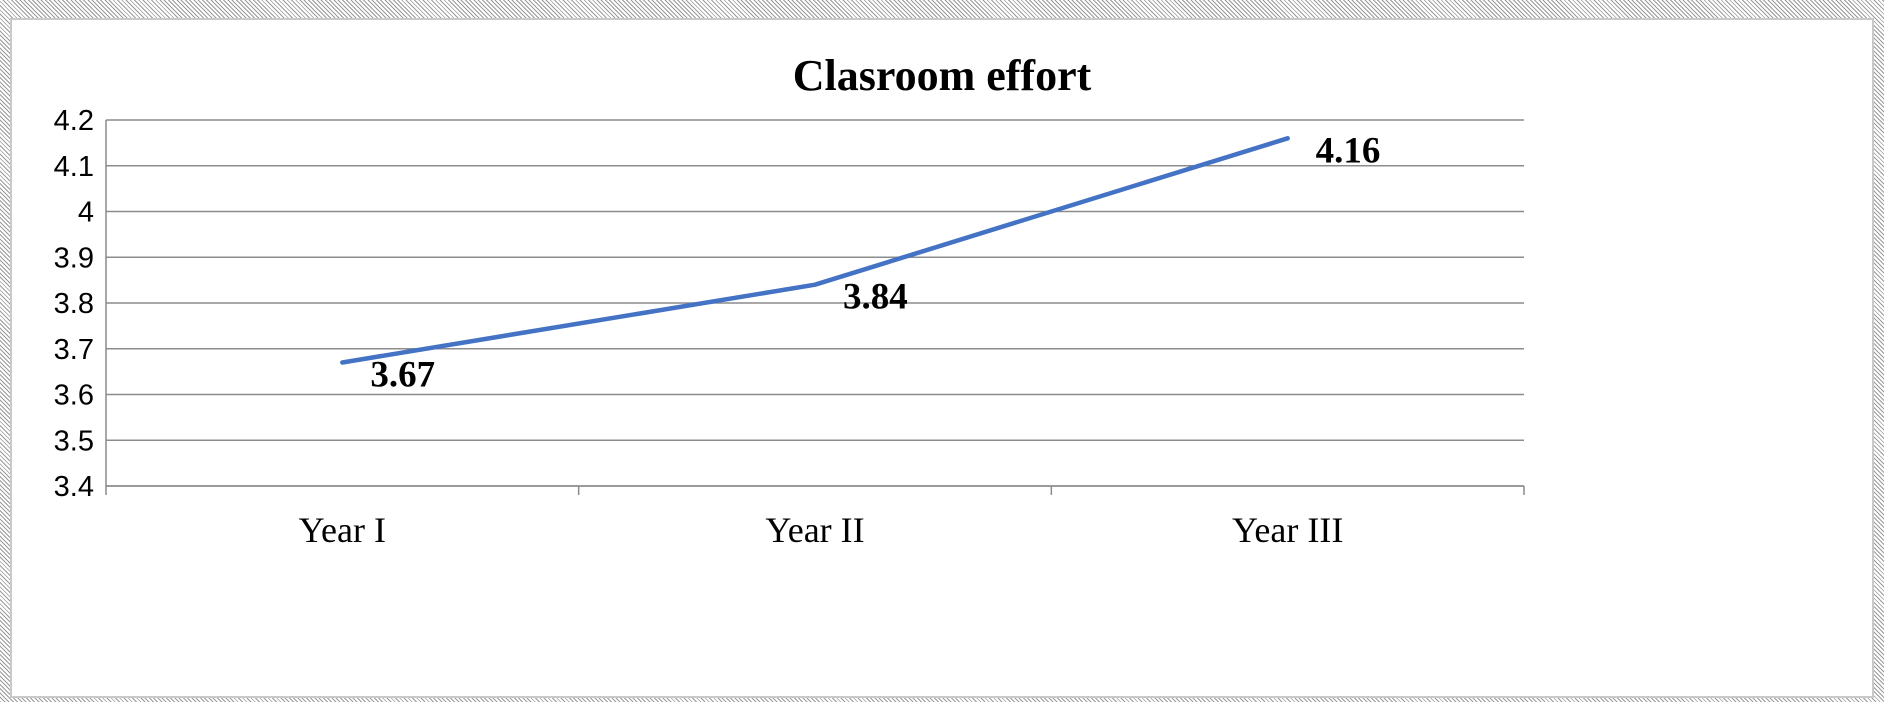  What do you see at coordinates (74, 441) in the screenshot?
I see `y-tick-label: 3.5` at bounding box center [74, 441].